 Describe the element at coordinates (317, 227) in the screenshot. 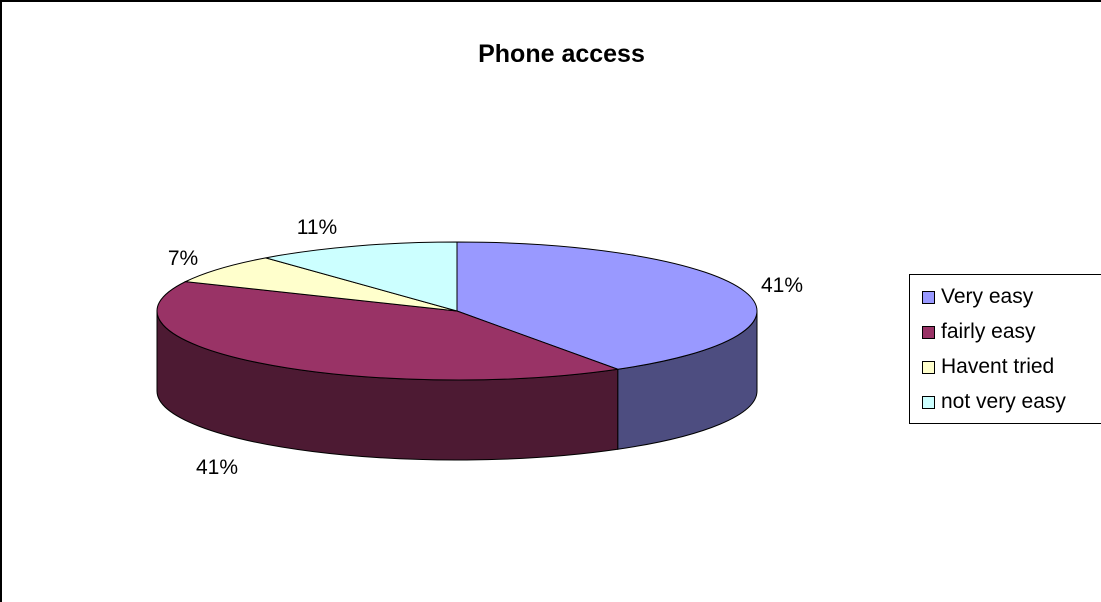

I see `data-label-3: 11%` at that location.